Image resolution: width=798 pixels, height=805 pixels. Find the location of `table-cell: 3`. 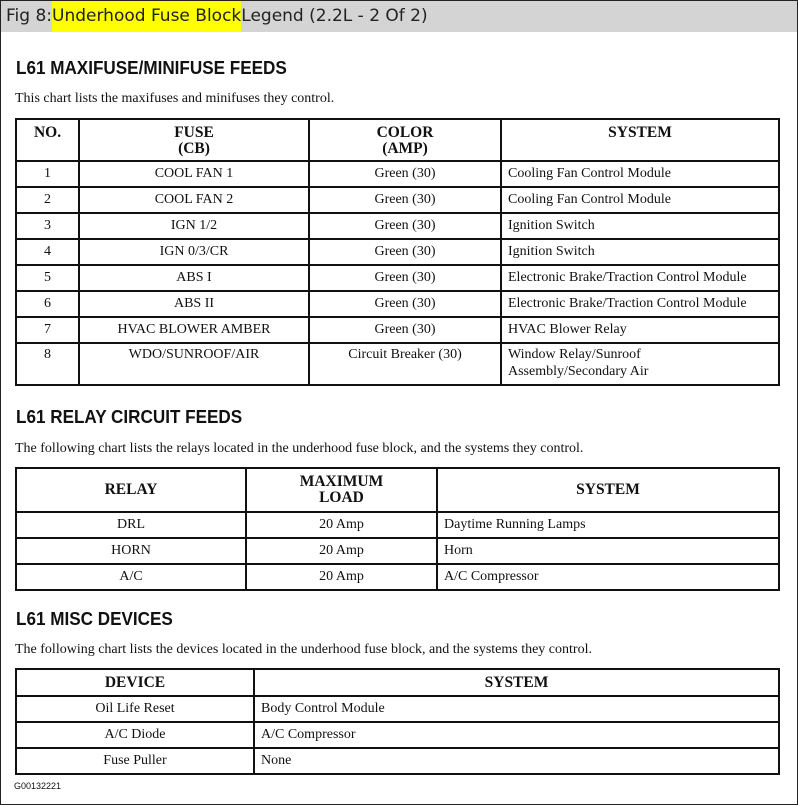

table-cell: 3 is located at coordinates (47, 226).